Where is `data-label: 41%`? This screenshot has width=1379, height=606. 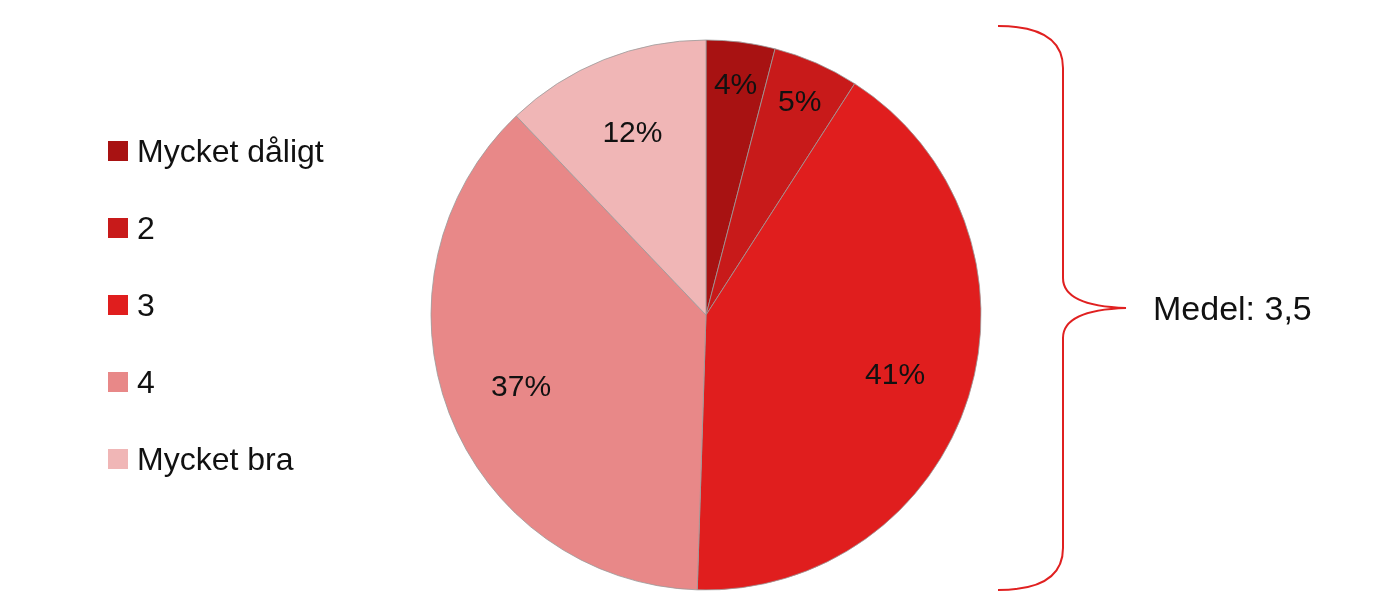
data-label: 41% is located at coordinates (895, 374).